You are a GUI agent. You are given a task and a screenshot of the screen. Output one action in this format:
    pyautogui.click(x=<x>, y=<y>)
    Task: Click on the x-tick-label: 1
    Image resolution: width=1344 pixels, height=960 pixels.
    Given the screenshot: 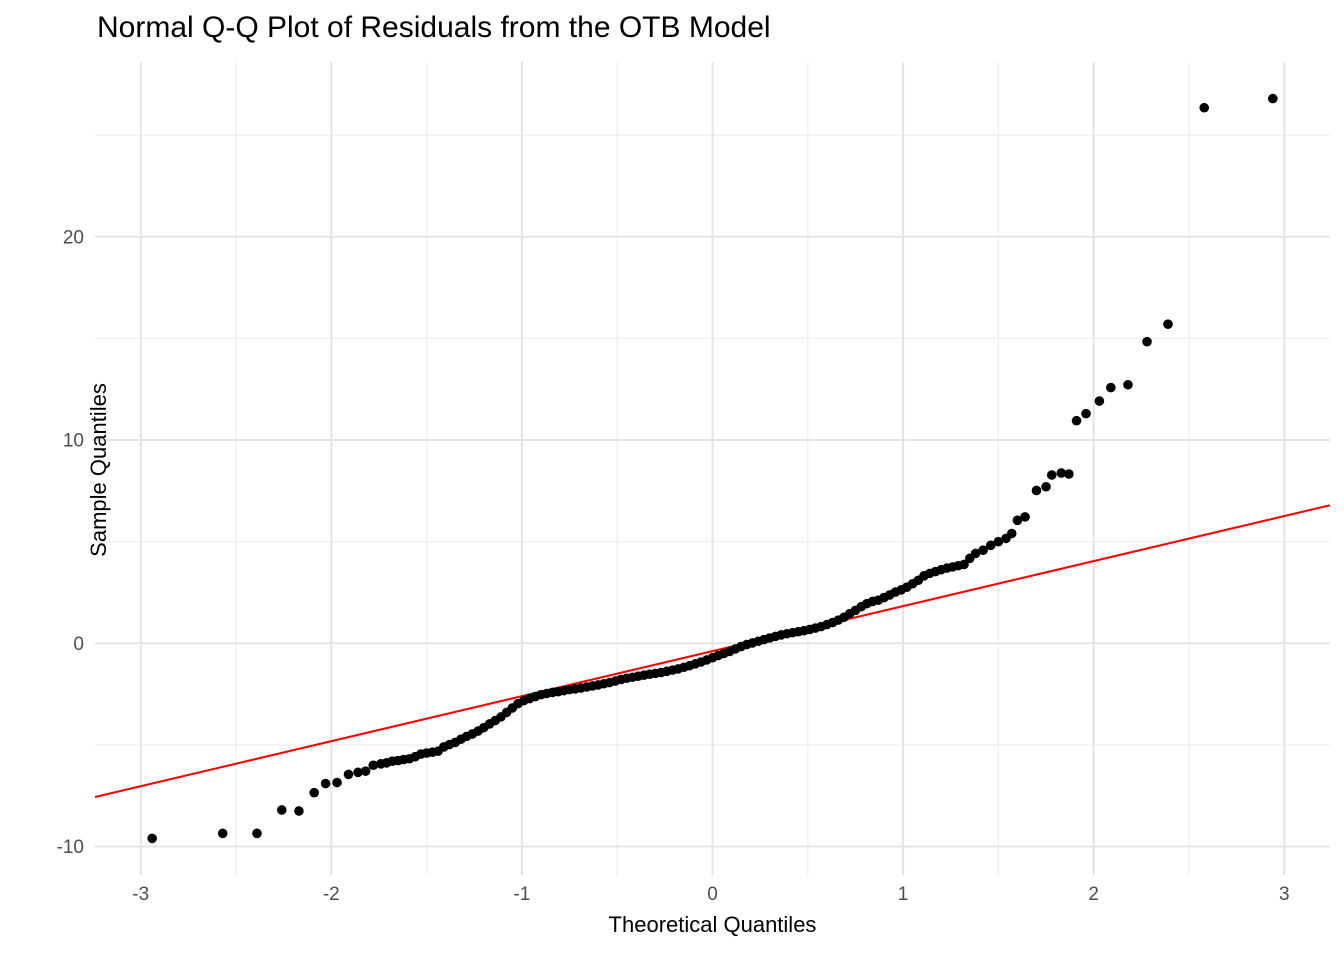 What is the action you would take?
    pyautogui.click(x=903, y=894)
    